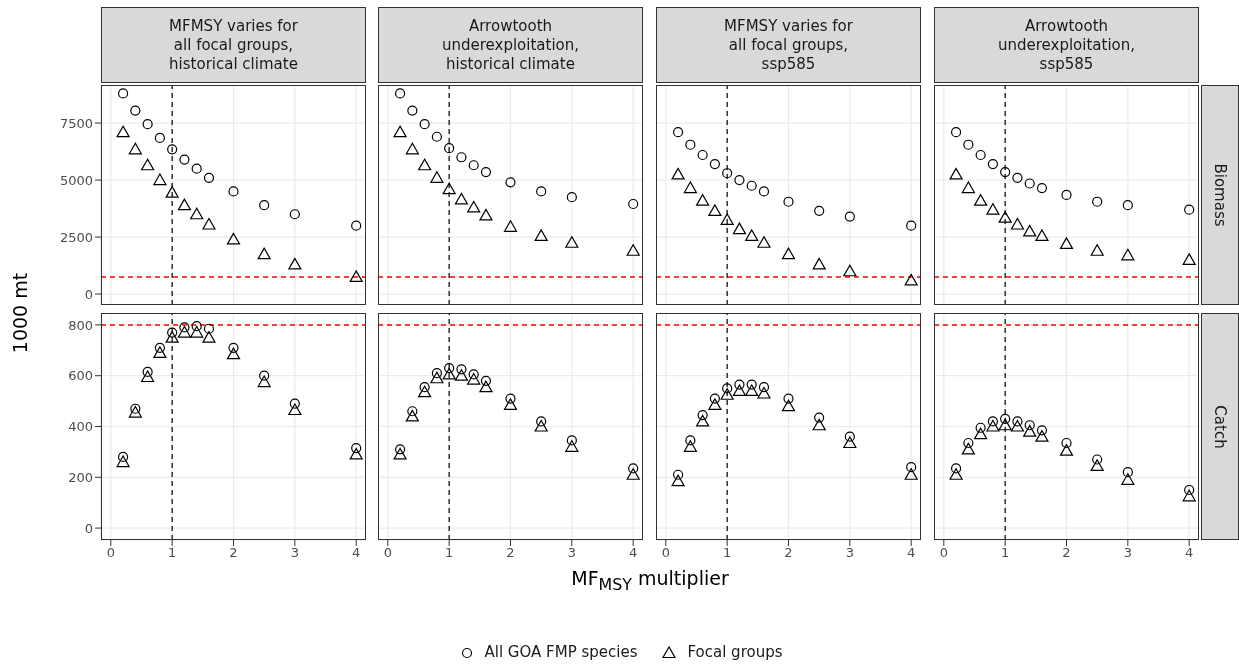 The image size is (1239, 668). What do you see at coordinates (233, 45) in the screenshot?
I see `chart-title: MFMSY varies for all focal groups, historical climate` at bounding box center [233, 45].